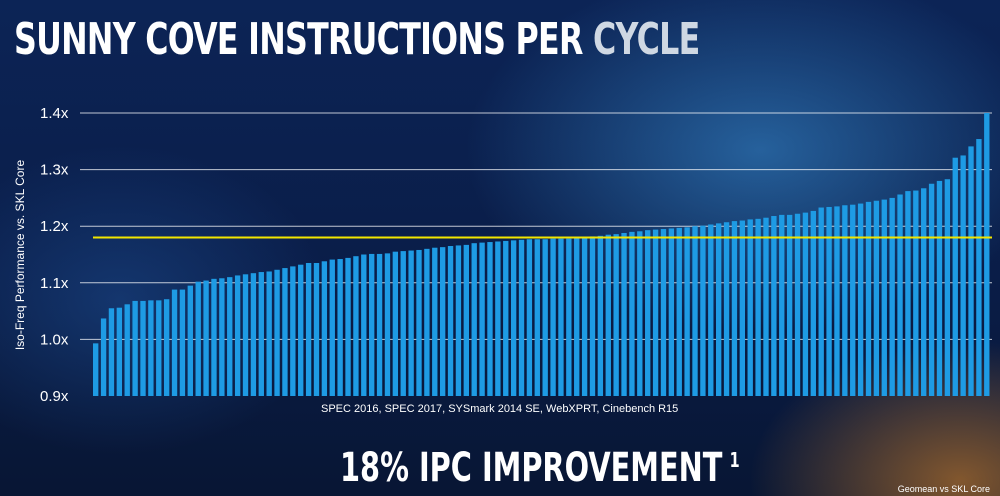 The image size is (1000, 496). What do you see at coordinates (54, 339) in the screenshot?
I see `y-tick-label: 1.0x` at bounding box center [54, 339].